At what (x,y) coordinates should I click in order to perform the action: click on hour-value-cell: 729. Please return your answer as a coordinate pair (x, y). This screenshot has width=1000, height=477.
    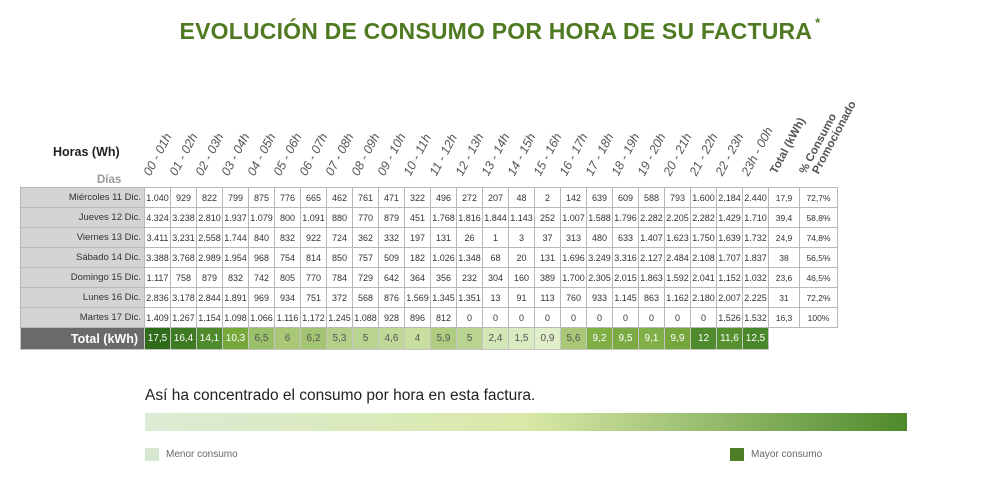
    Looking at the image, I should click on (365, 277).